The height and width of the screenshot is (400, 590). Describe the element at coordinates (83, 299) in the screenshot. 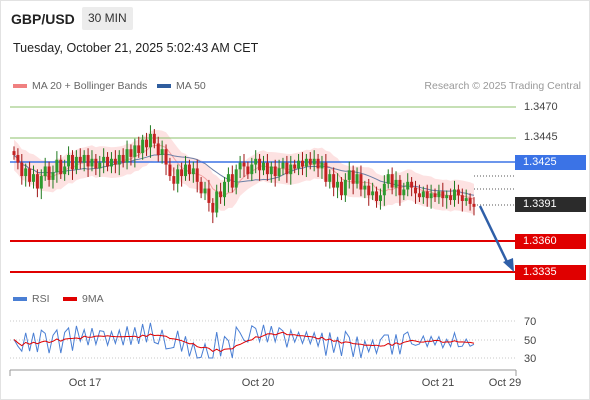

I see `legend-9ma: 9MA` at that location.